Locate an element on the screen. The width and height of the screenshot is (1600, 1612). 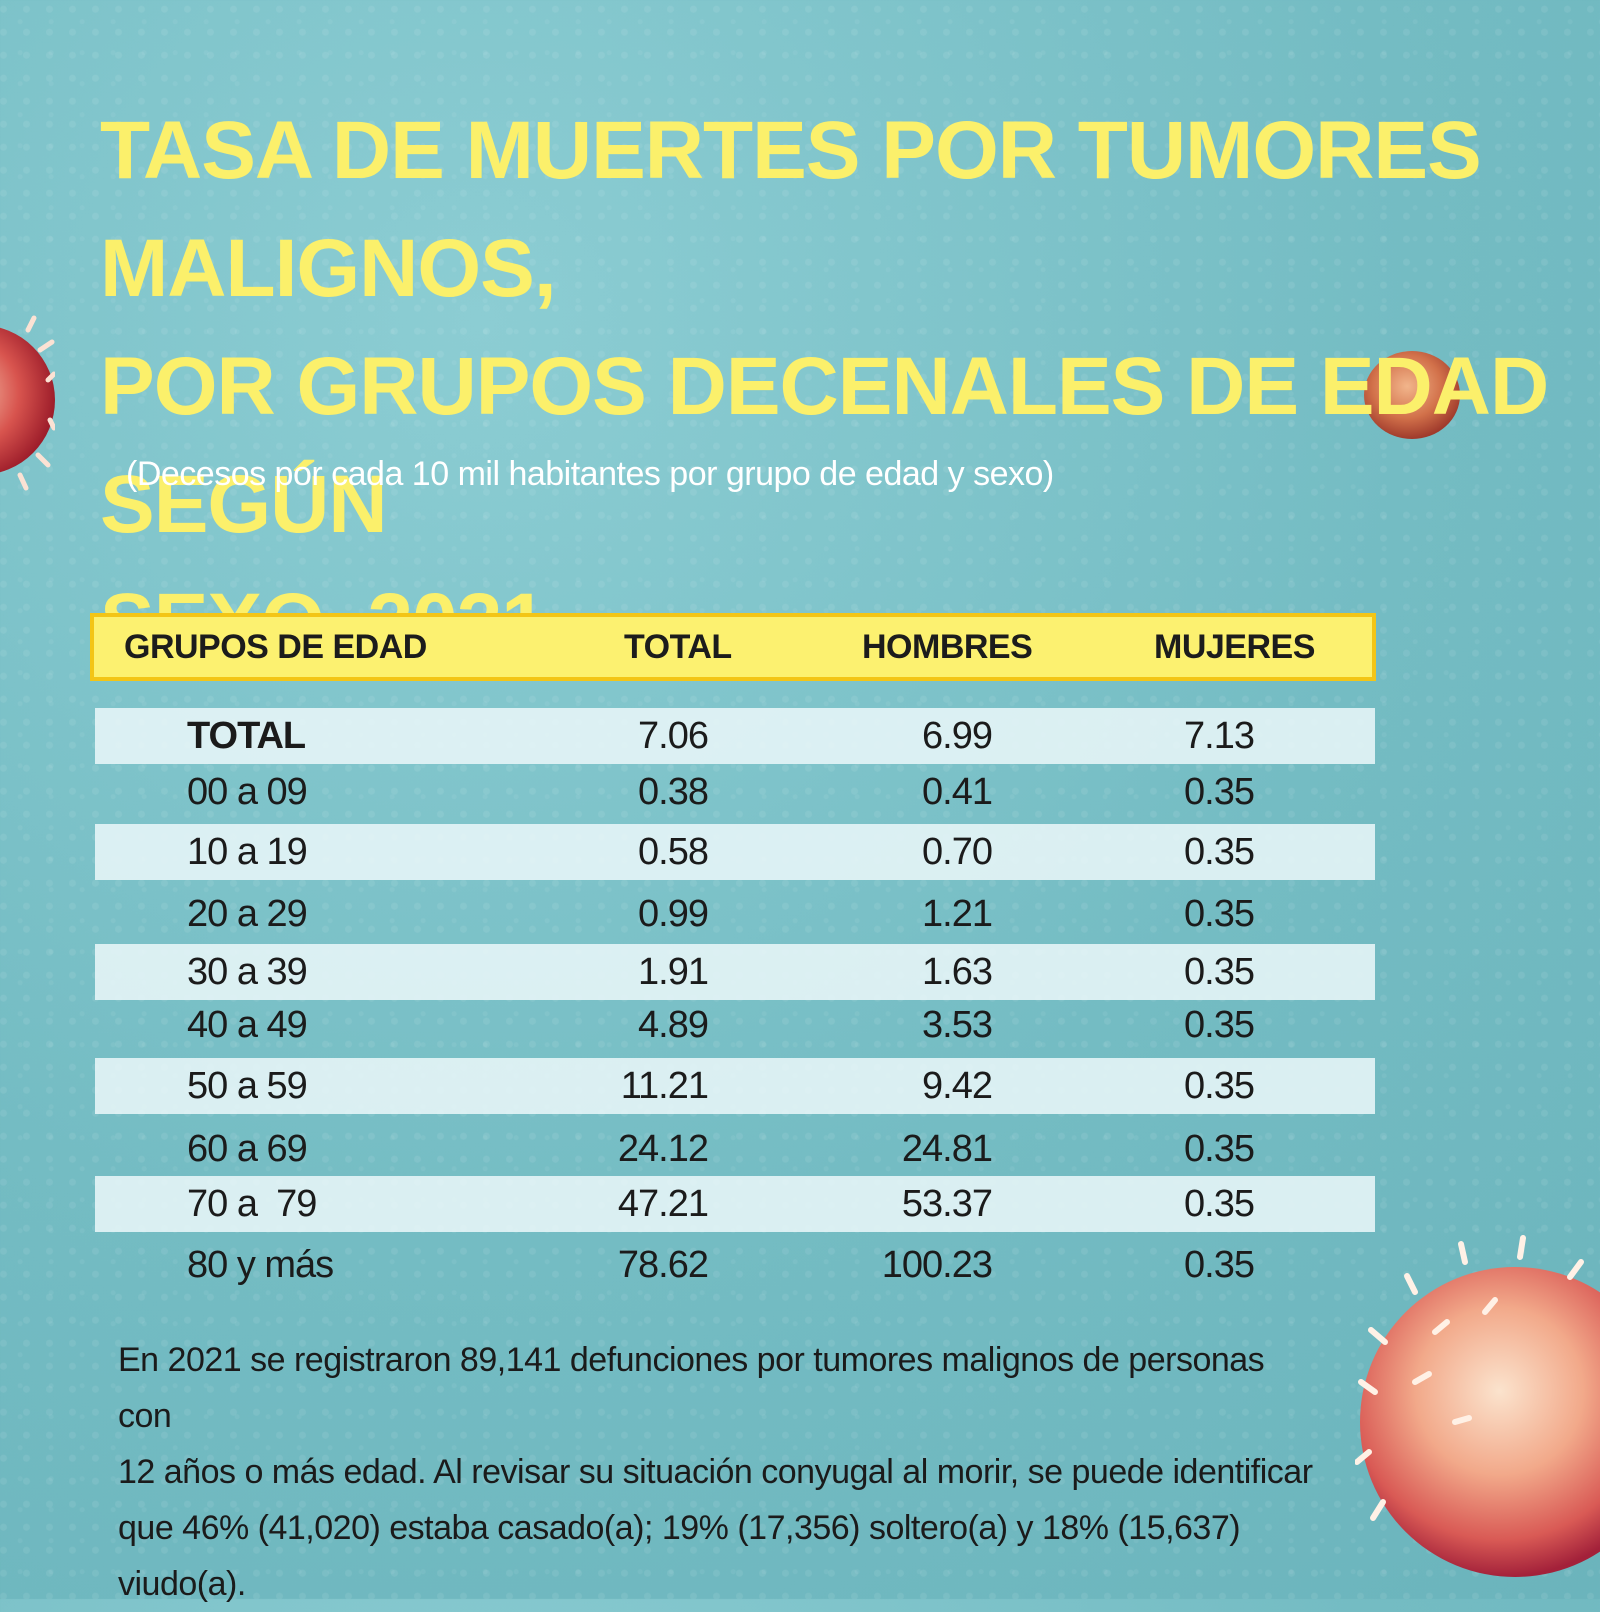
total-value: 0.58 is located at coordinates (673, 852).